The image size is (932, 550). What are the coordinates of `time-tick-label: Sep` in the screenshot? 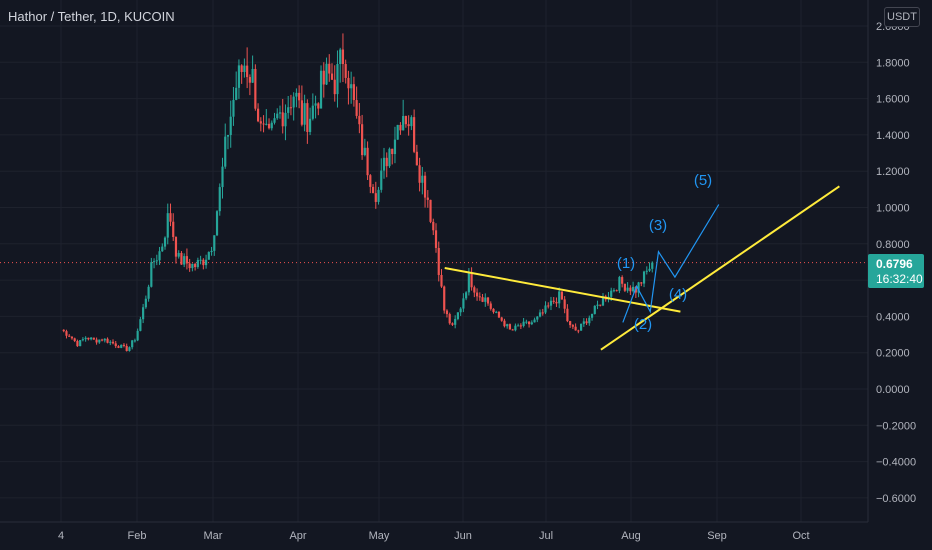 It's located at (717, 536).